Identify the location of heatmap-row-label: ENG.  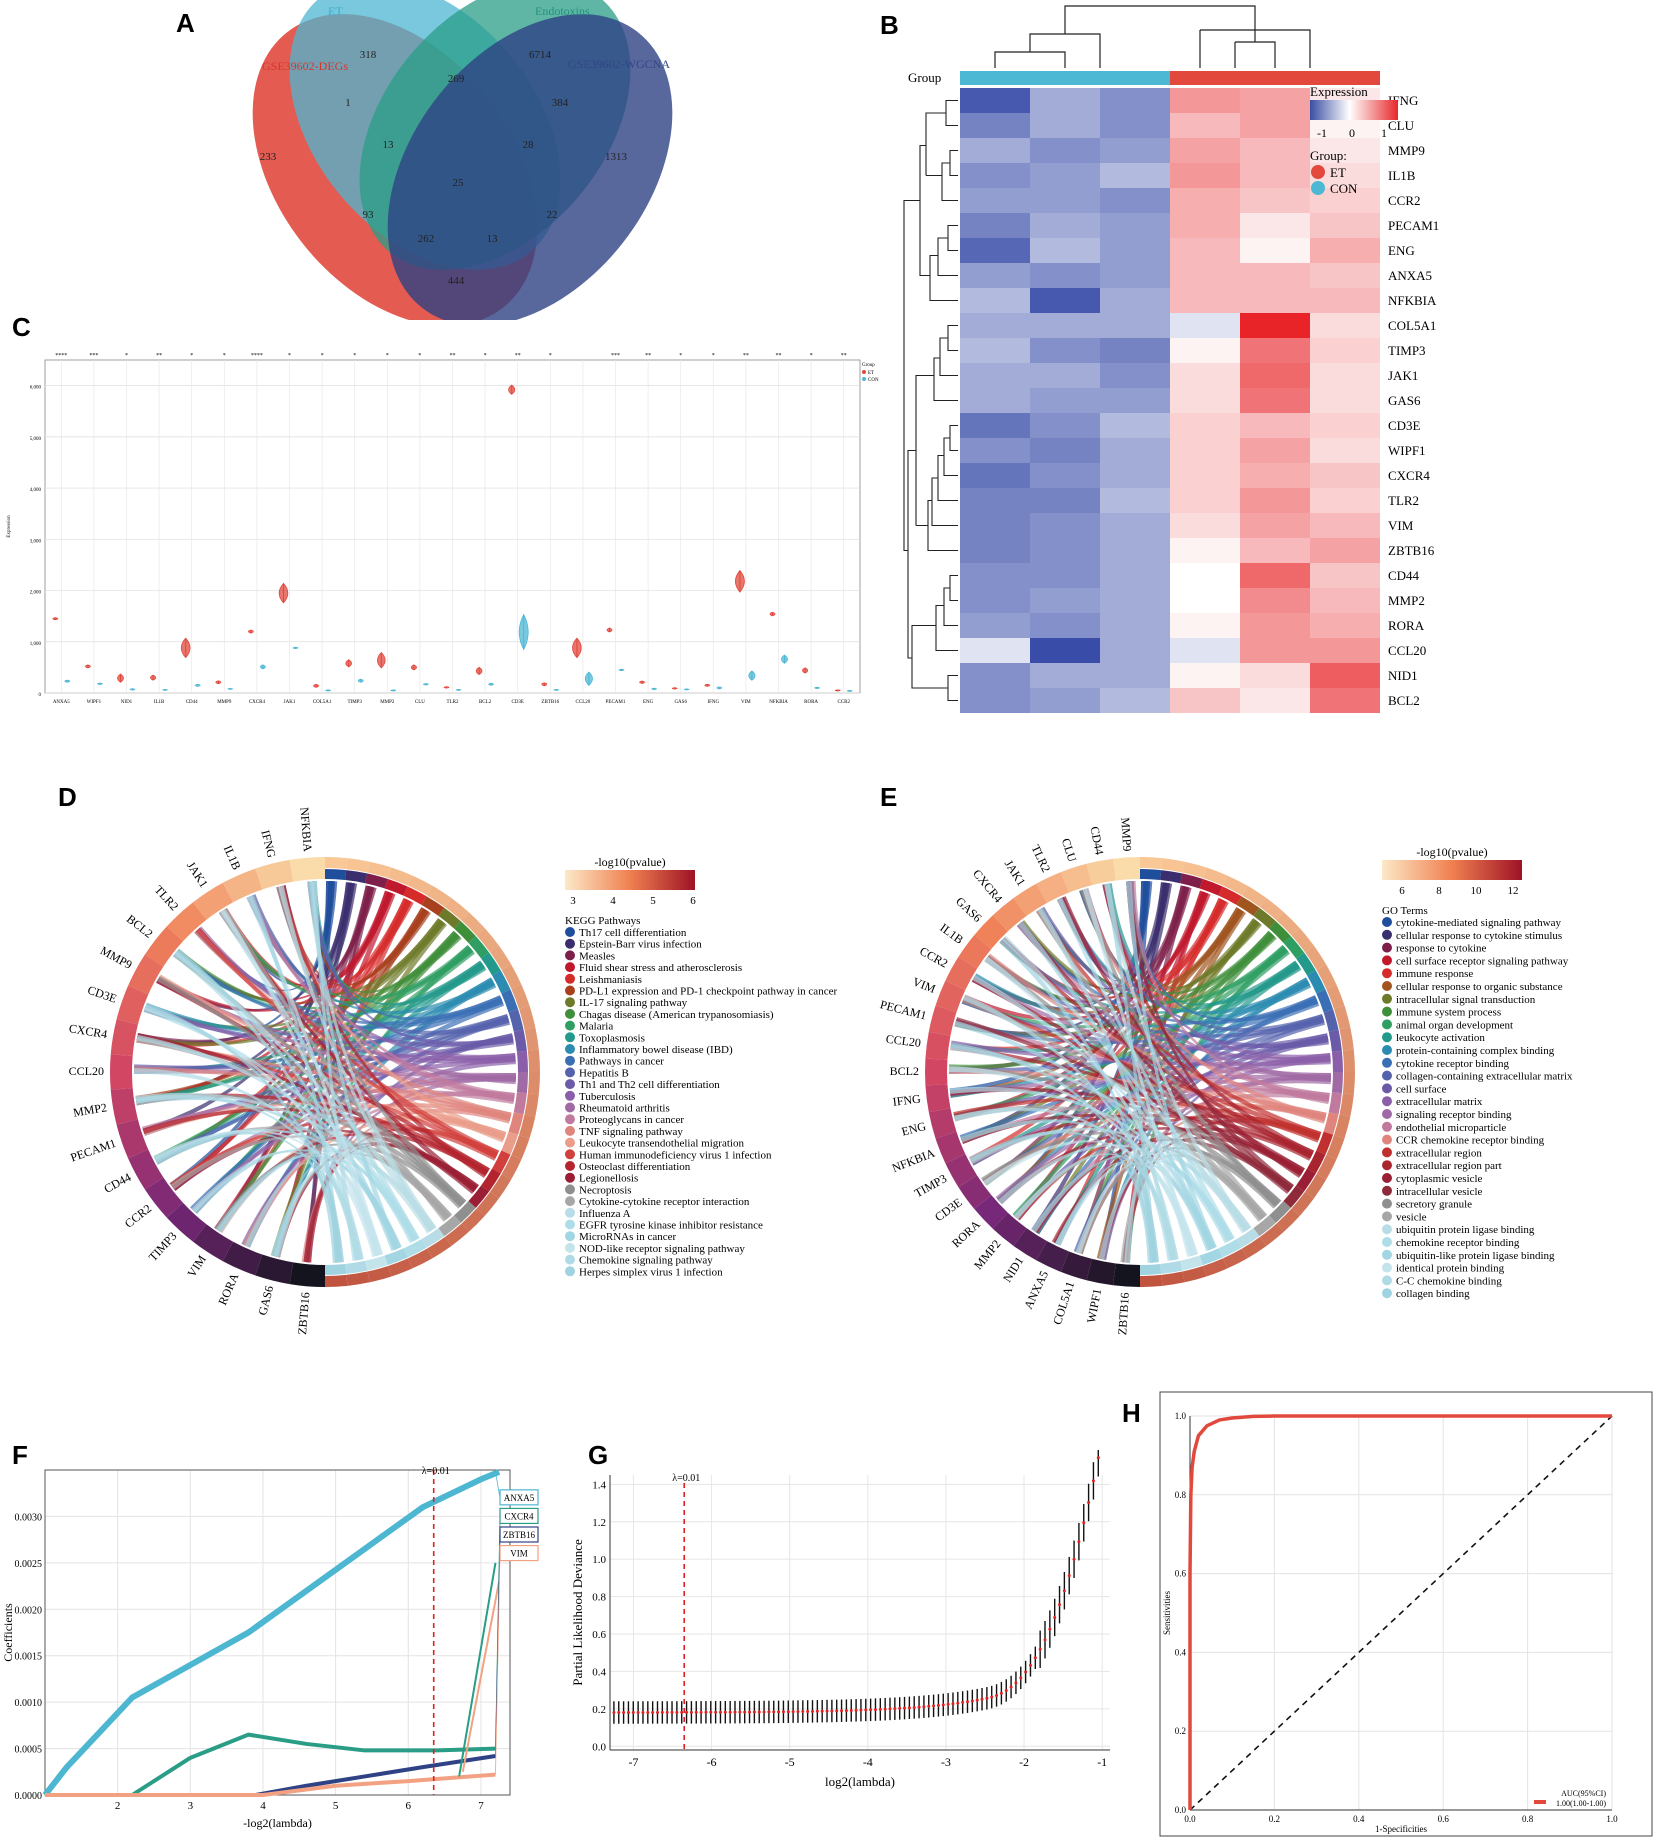
(1401, 250).